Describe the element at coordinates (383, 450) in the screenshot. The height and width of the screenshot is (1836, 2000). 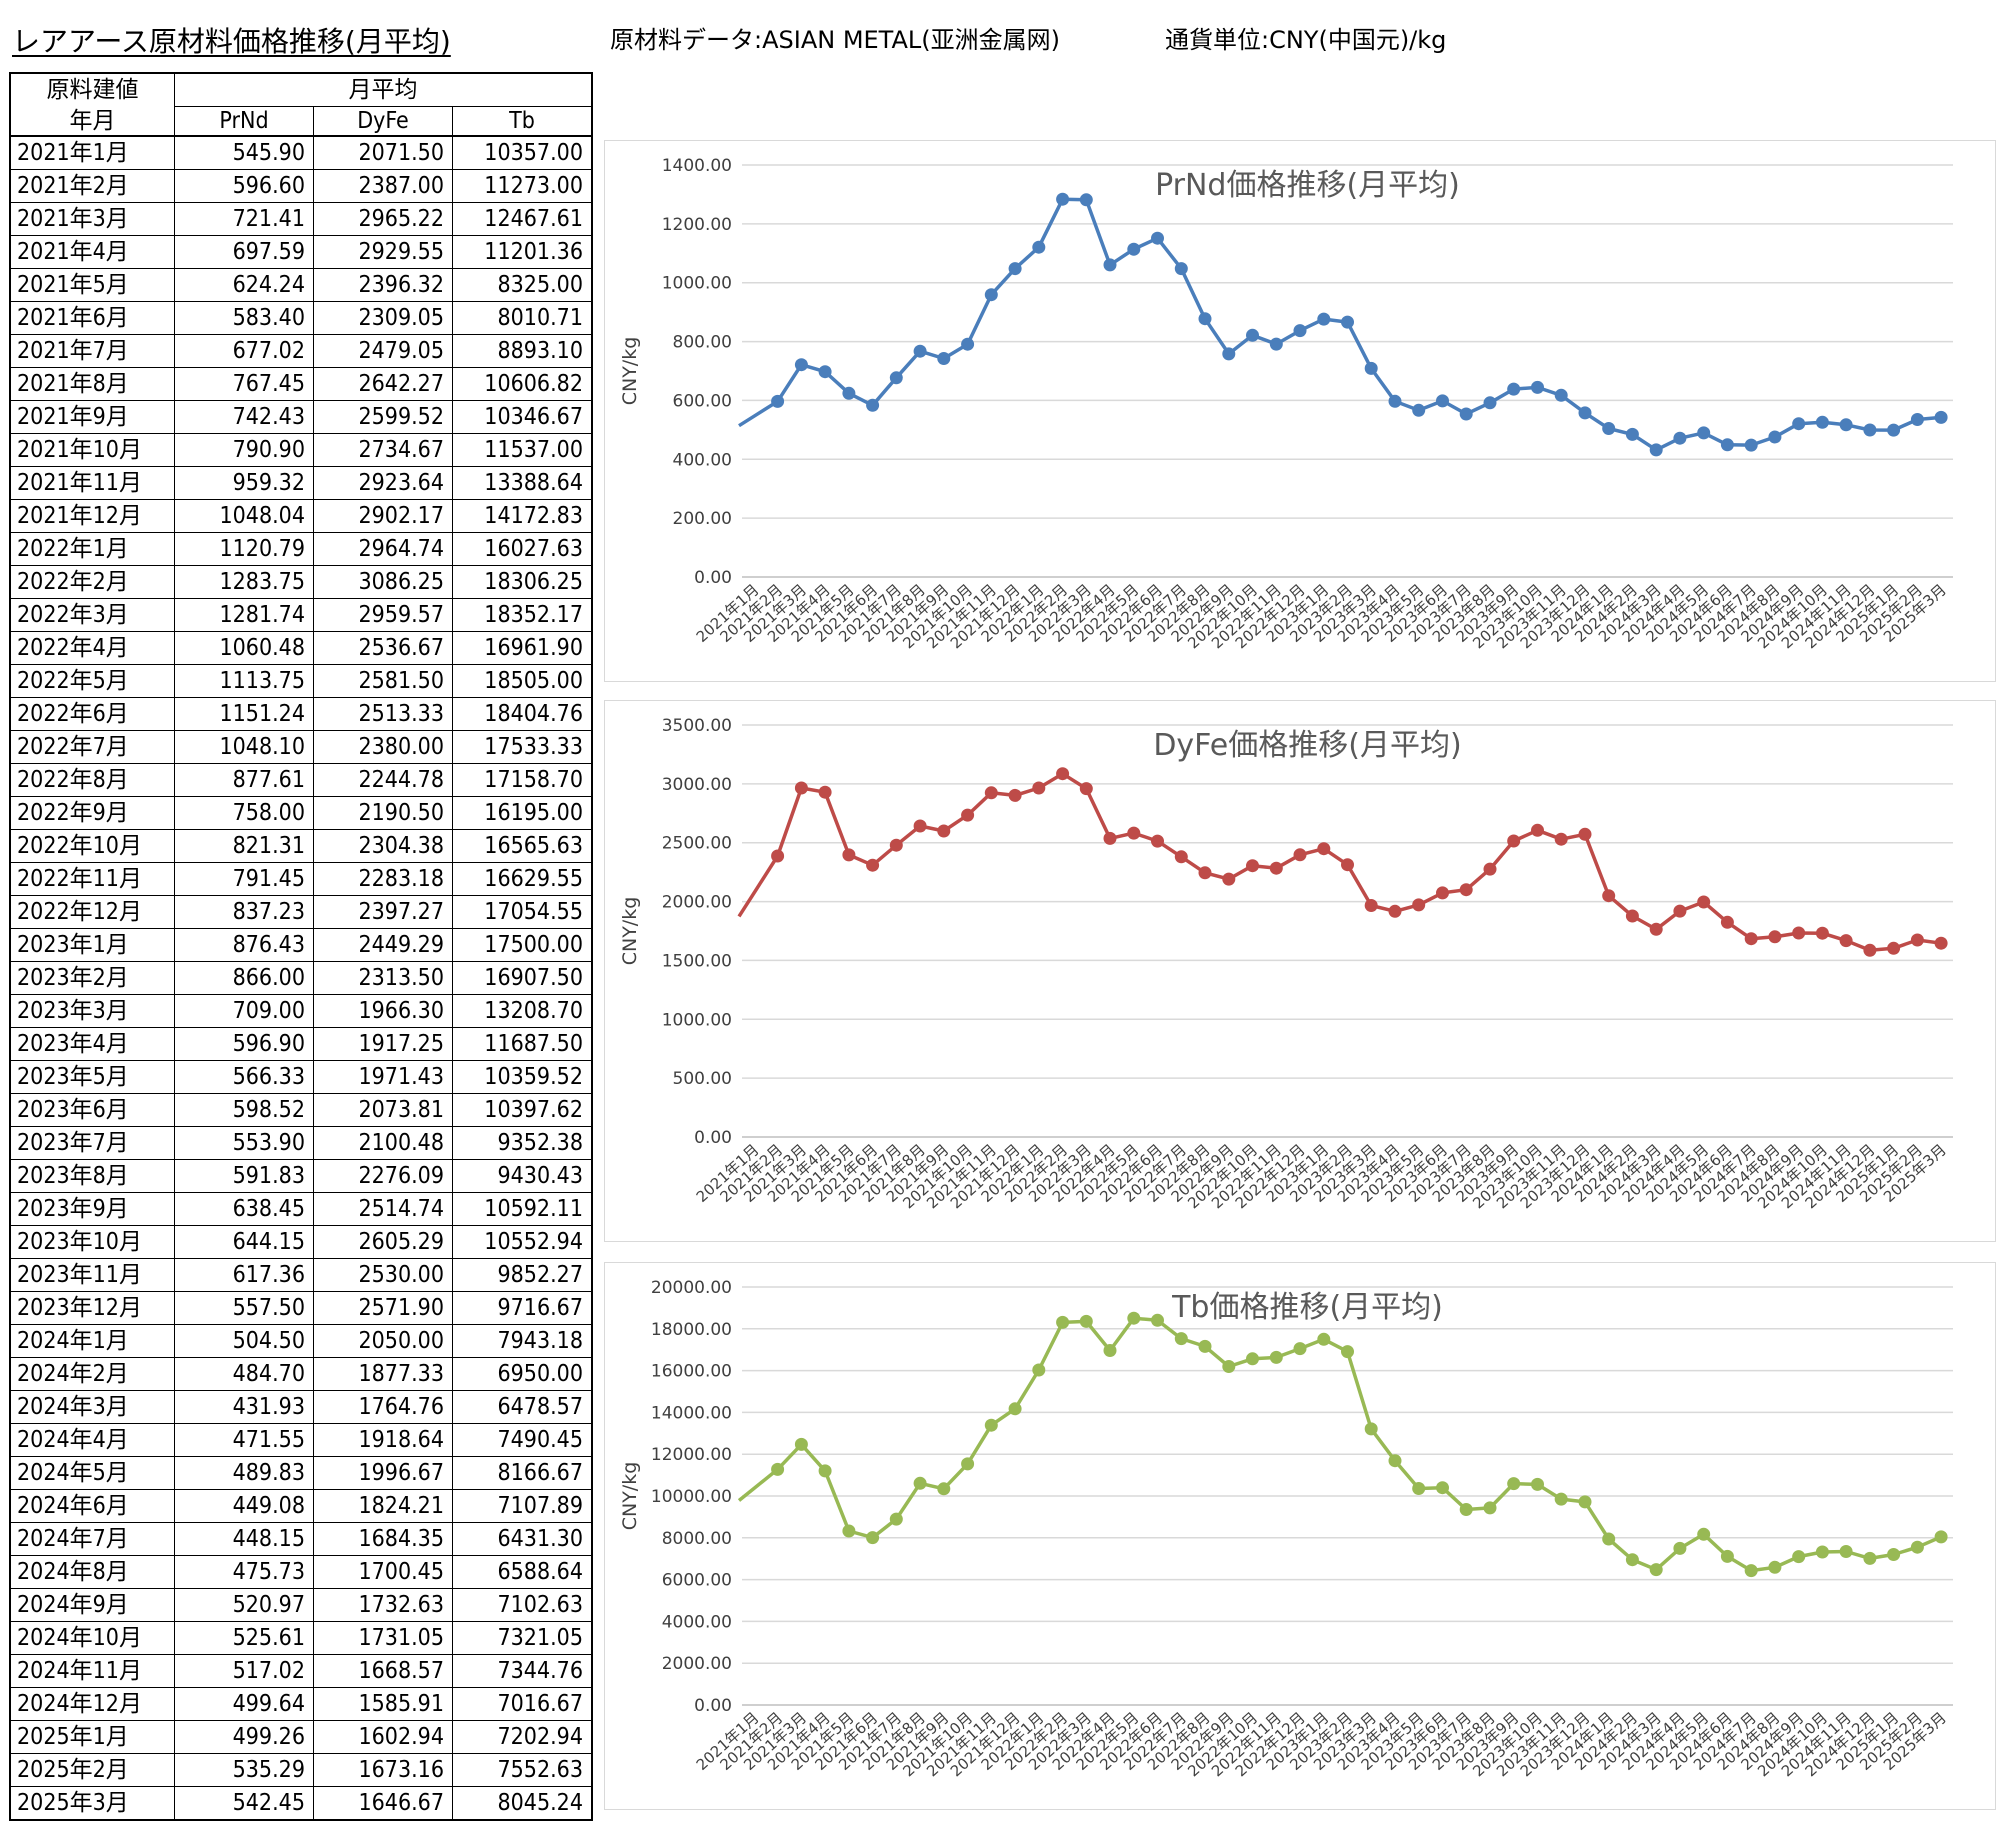
I see `cell-dyfe: 2734.67` at that location.